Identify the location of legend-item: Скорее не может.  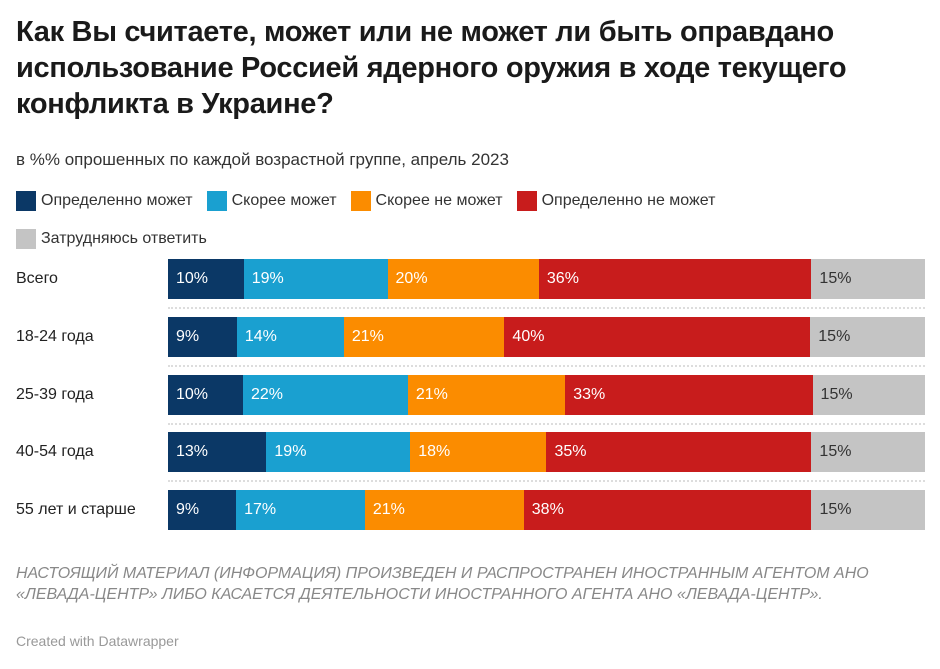
(426, 201).